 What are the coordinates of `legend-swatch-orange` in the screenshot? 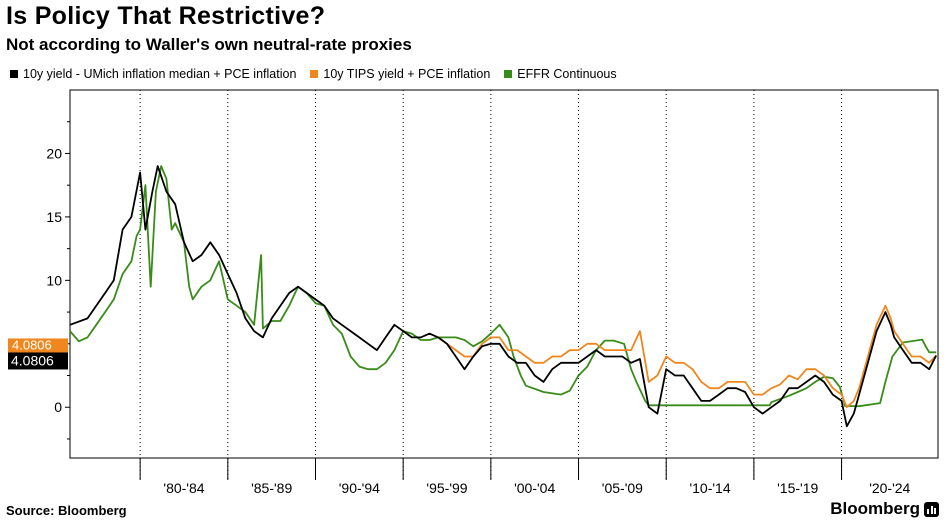 It's located at (314, 74).